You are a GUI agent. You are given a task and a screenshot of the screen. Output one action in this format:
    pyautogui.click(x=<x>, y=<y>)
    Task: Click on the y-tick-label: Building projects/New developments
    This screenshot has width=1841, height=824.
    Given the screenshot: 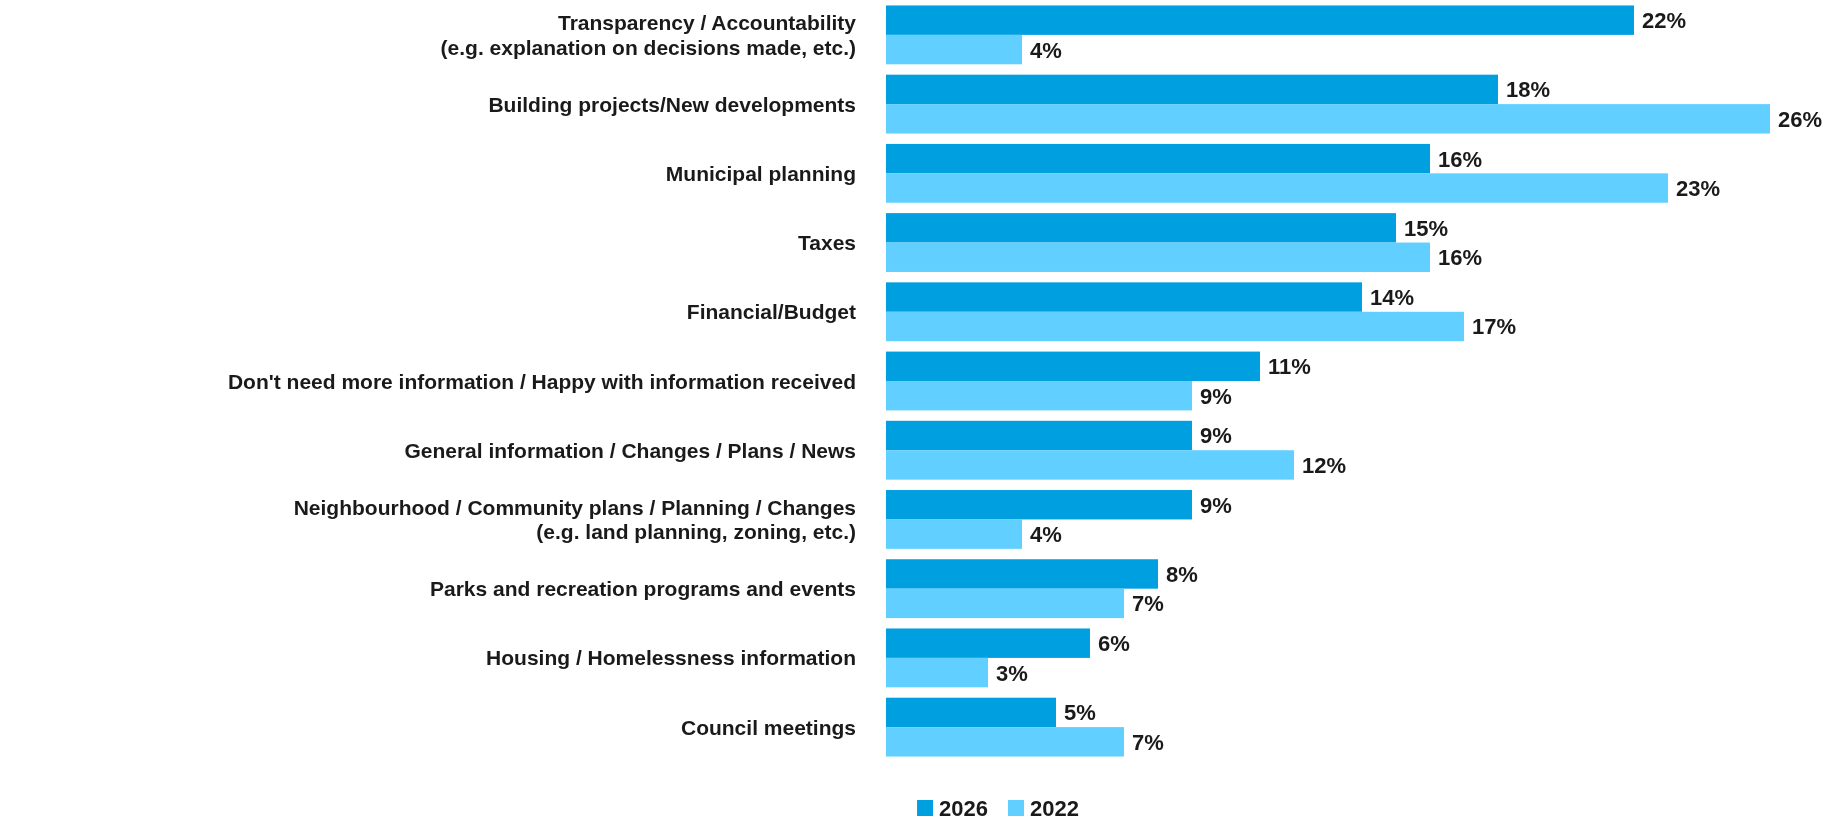 What is the action you would take?
    pyautogui.click(x=672, y=104)
    